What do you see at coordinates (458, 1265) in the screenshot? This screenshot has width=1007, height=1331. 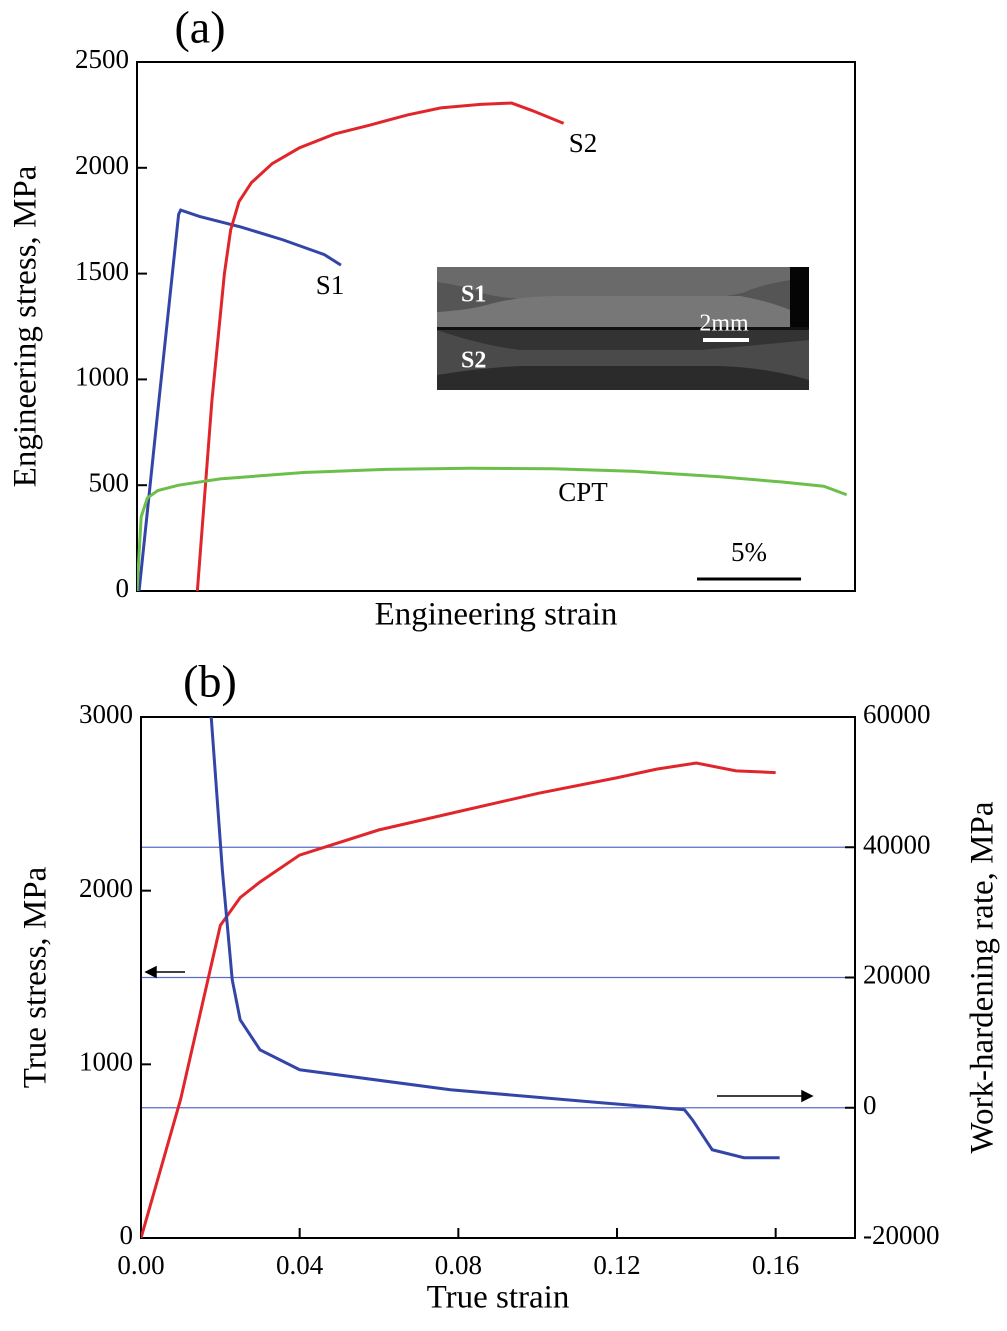 I see `x-tick-label: 0.08` at bounding box center [458, 1265].